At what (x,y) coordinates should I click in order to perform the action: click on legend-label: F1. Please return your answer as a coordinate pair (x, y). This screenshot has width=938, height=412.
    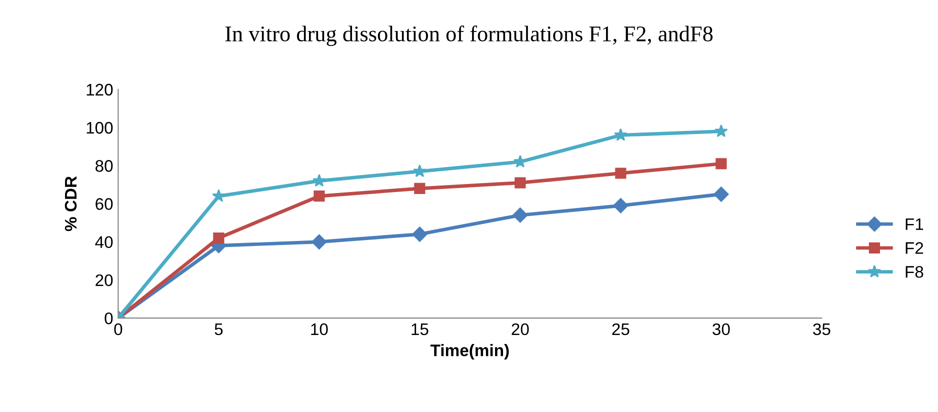
    Looking at the image, I should click on (915, 224).